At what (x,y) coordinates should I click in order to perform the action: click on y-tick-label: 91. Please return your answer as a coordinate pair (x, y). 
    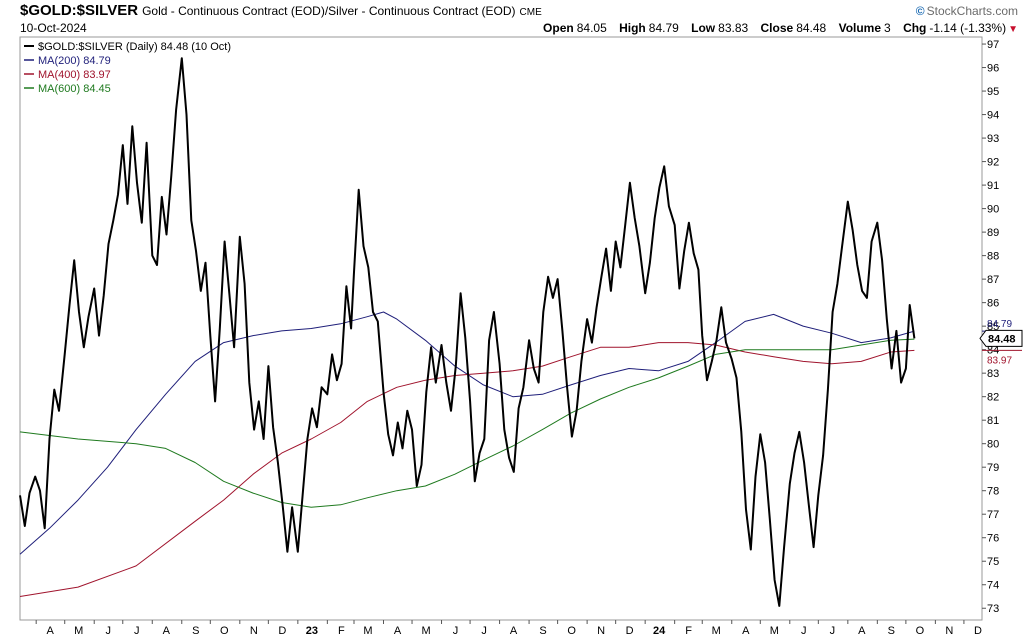
    Looking at the image, I should click on (993, 186).